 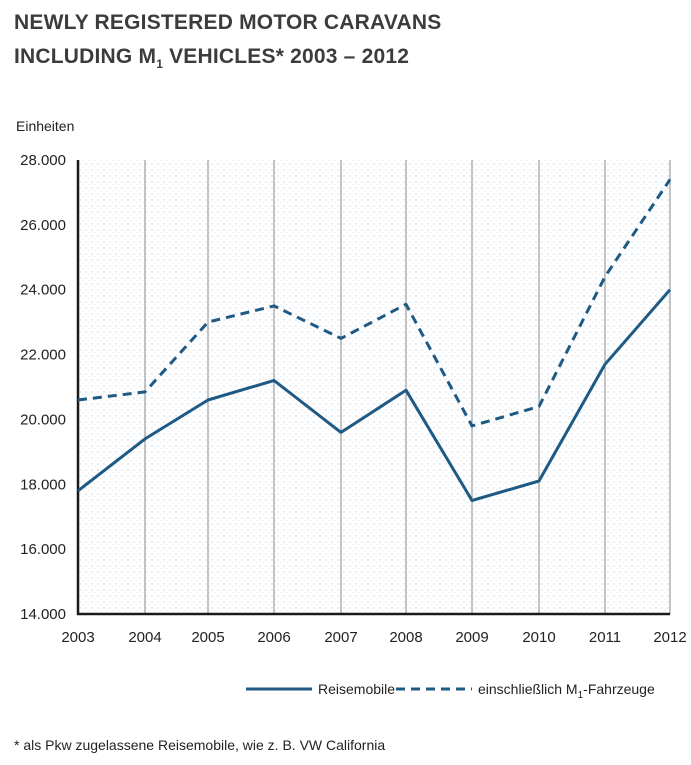 I want to click on x-tick-label: 2005, so click(x=207, y=637).